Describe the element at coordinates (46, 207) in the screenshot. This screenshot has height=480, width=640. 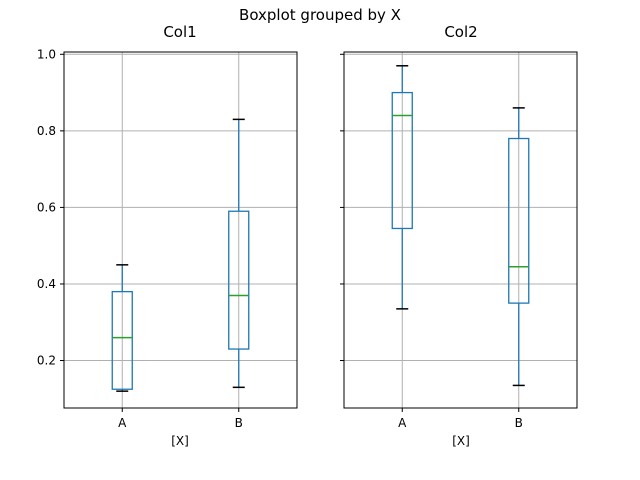
I see `y-tick-label: 0.6` at that location.